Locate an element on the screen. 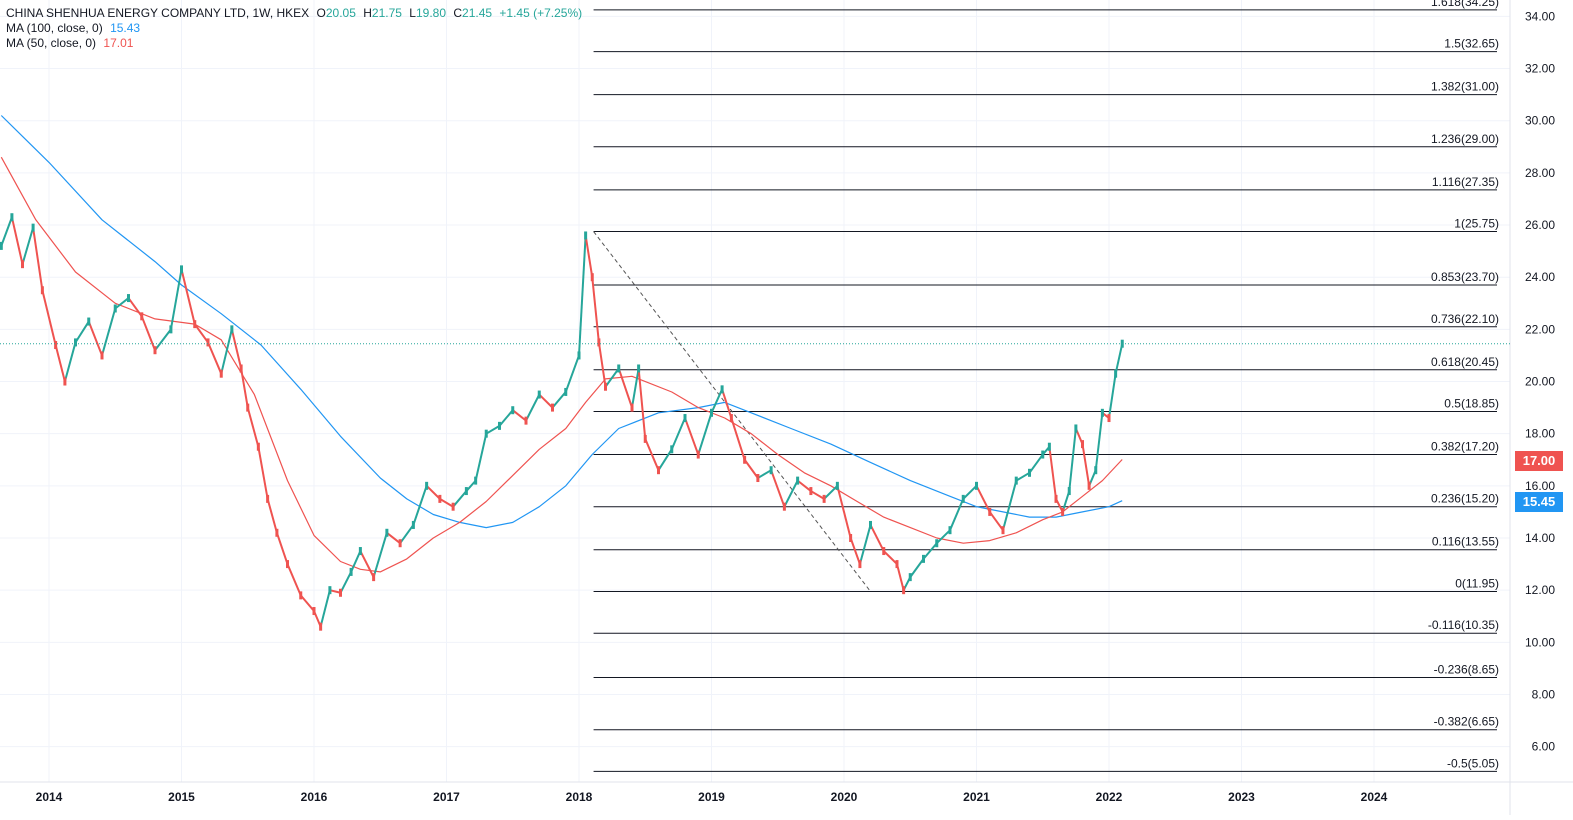 Image resolution: width=1573 pixels, height=820 pixels. ma50-value: 17.01 is located at coordinates (118, 43).